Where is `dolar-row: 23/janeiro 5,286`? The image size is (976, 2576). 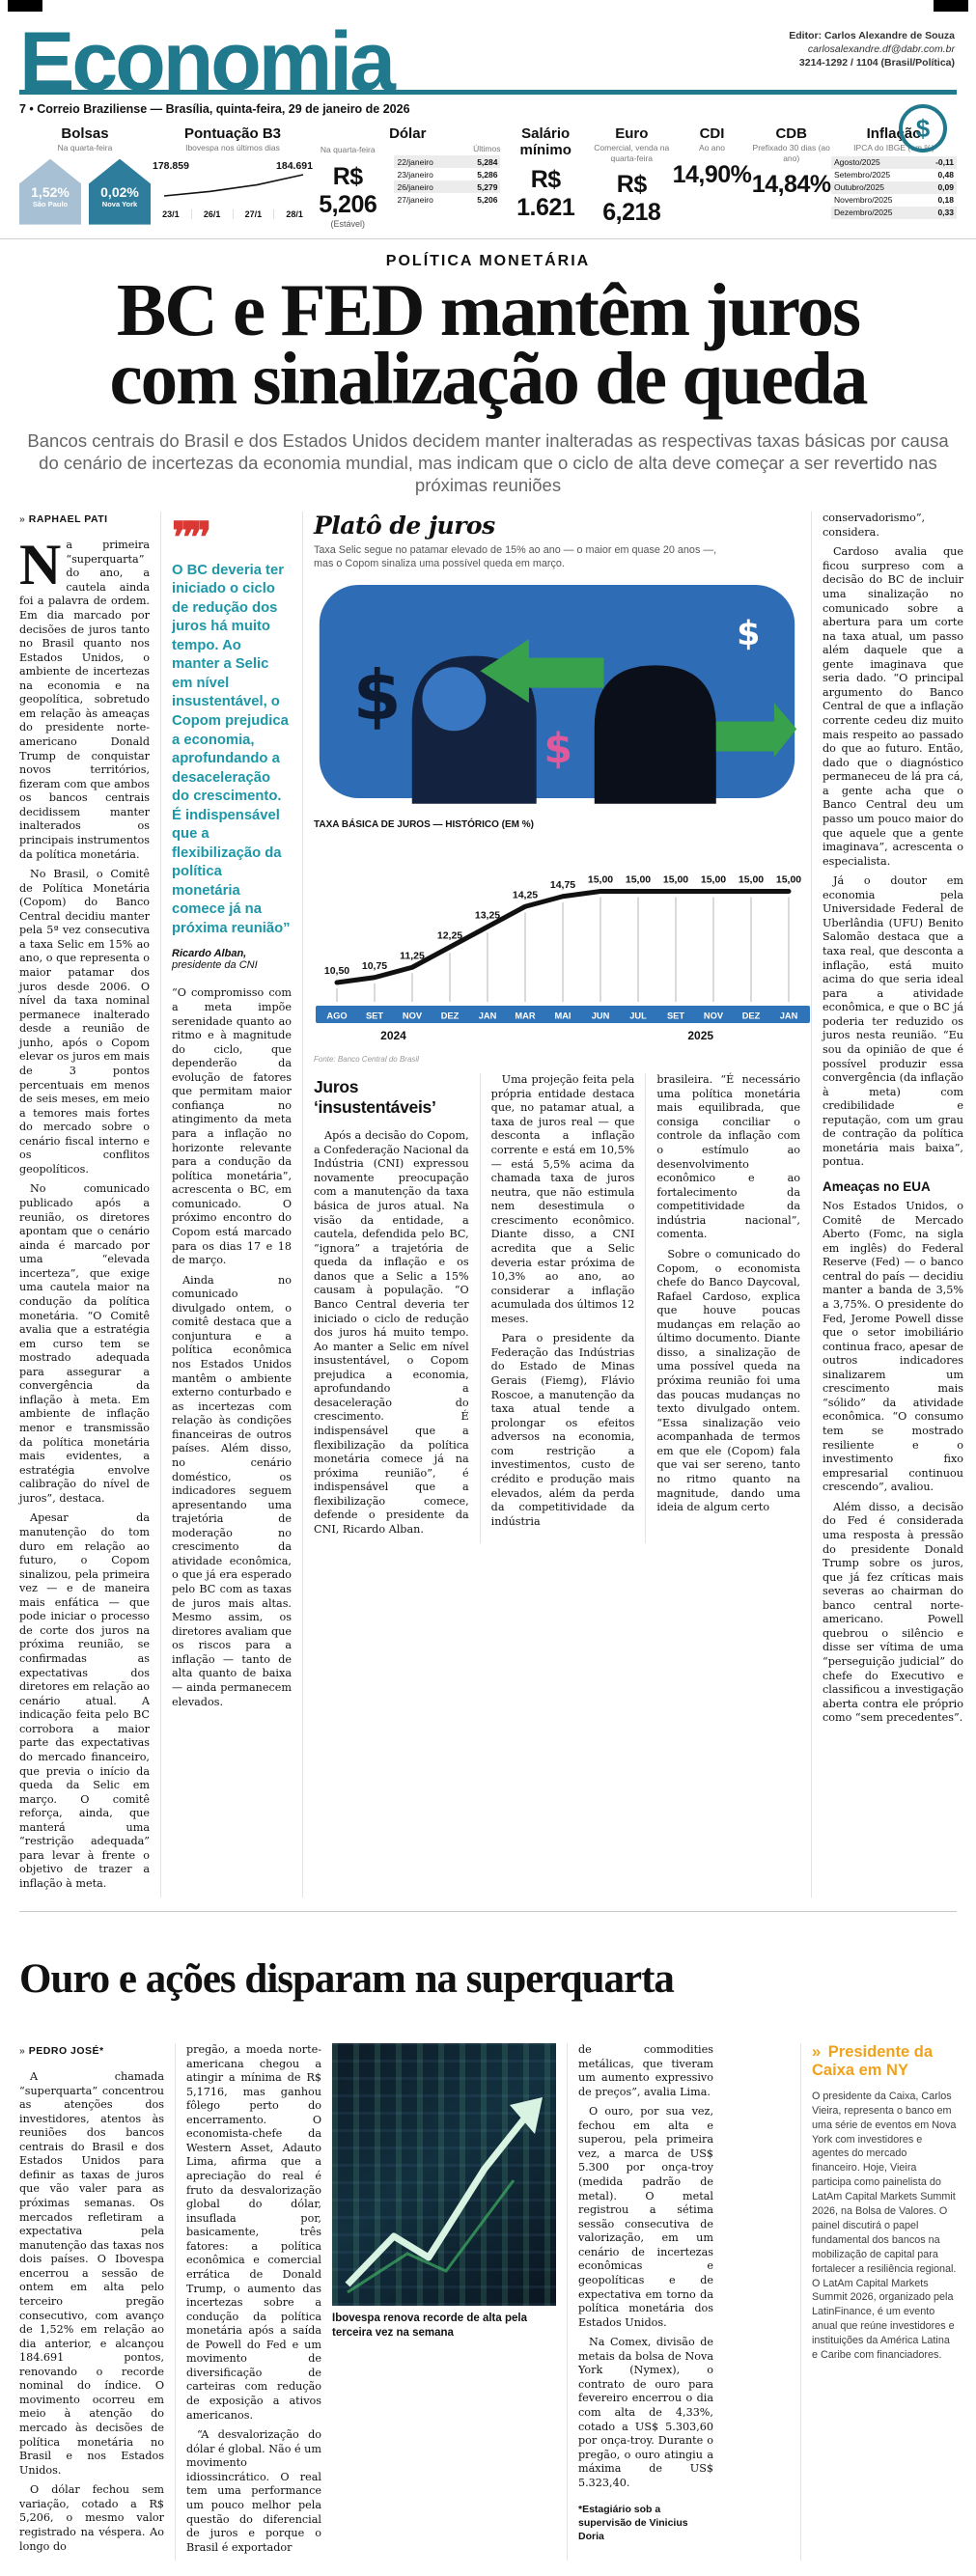 dolar-row: 23/janeiro 5,286 is located at coordinates (447, 174).